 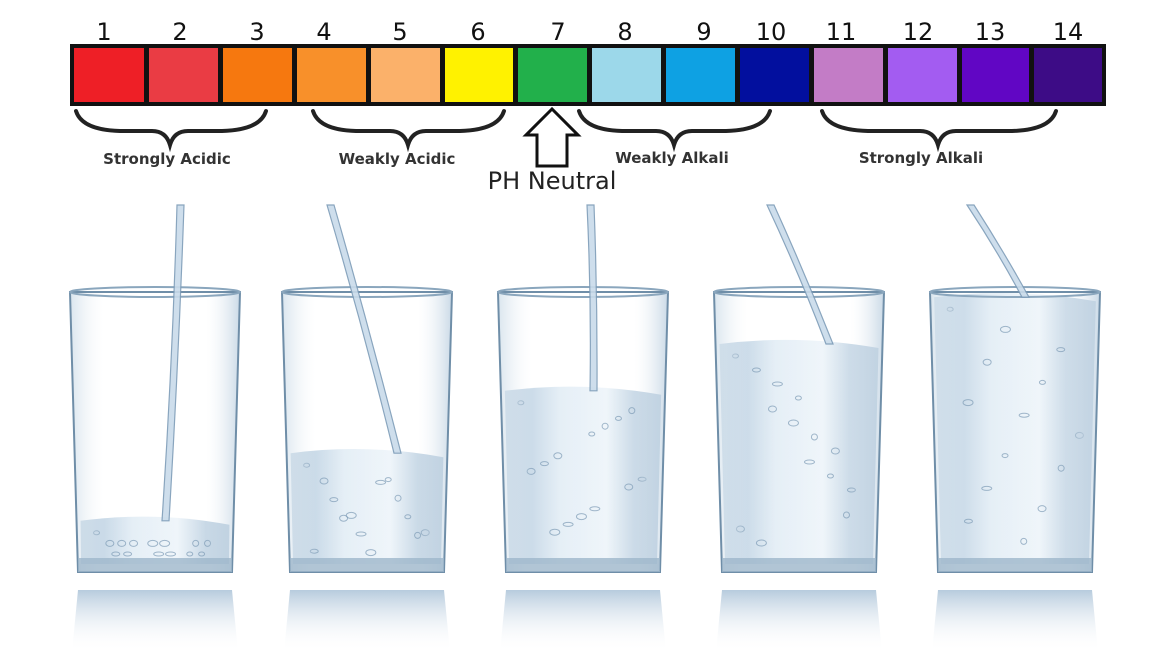 I want to click on ph-number-6: 6, so click(x=477, y=32).